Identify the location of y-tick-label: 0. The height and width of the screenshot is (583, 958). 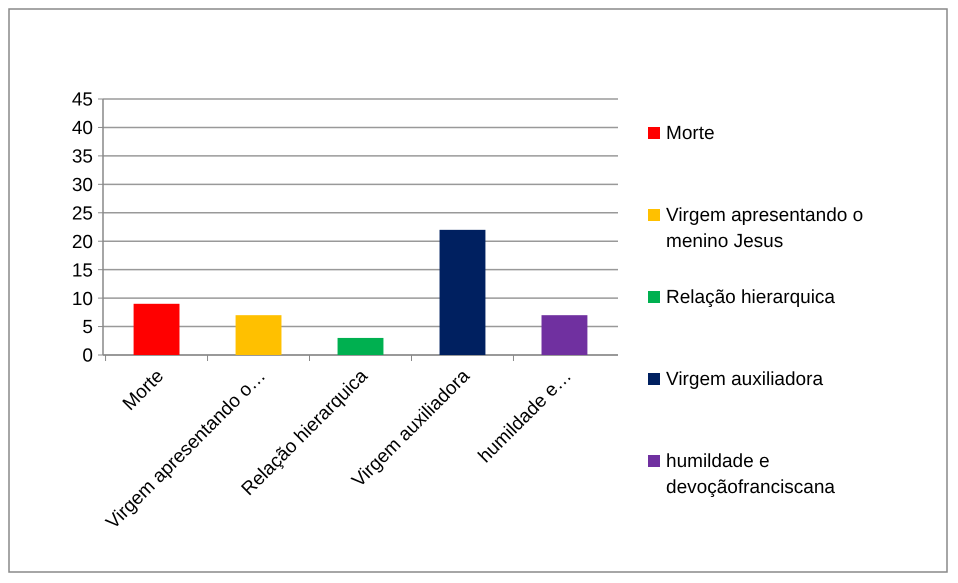
(87, 356).